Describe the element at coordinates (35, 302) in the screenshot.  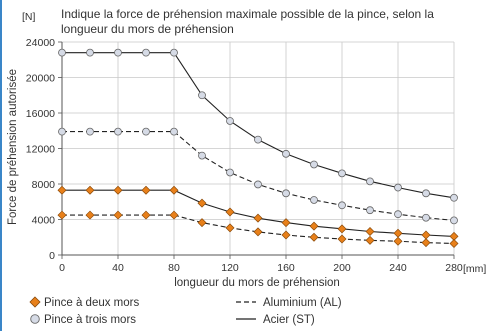
I see `legend-diamond-marker` at that location.